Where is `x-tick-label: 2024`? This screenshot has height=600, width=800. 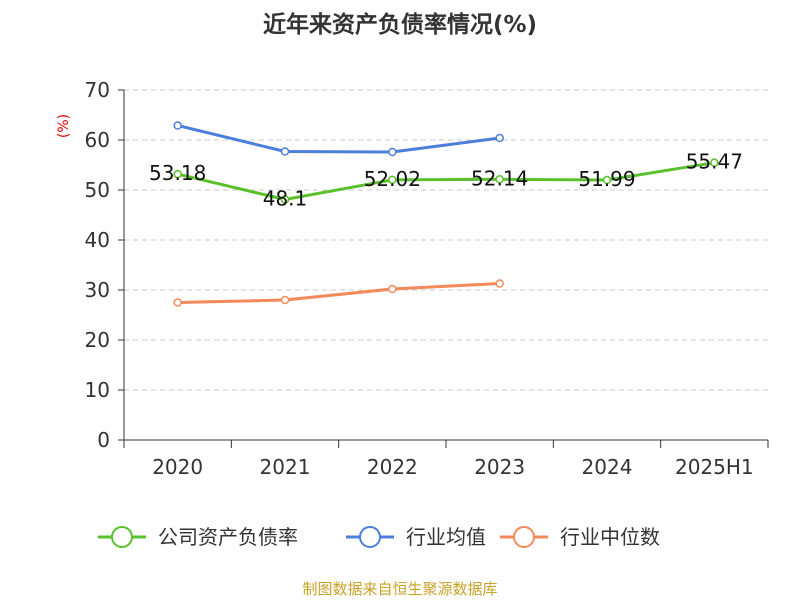
x-tick-label: 2024 is located at coordinates (607, 467).